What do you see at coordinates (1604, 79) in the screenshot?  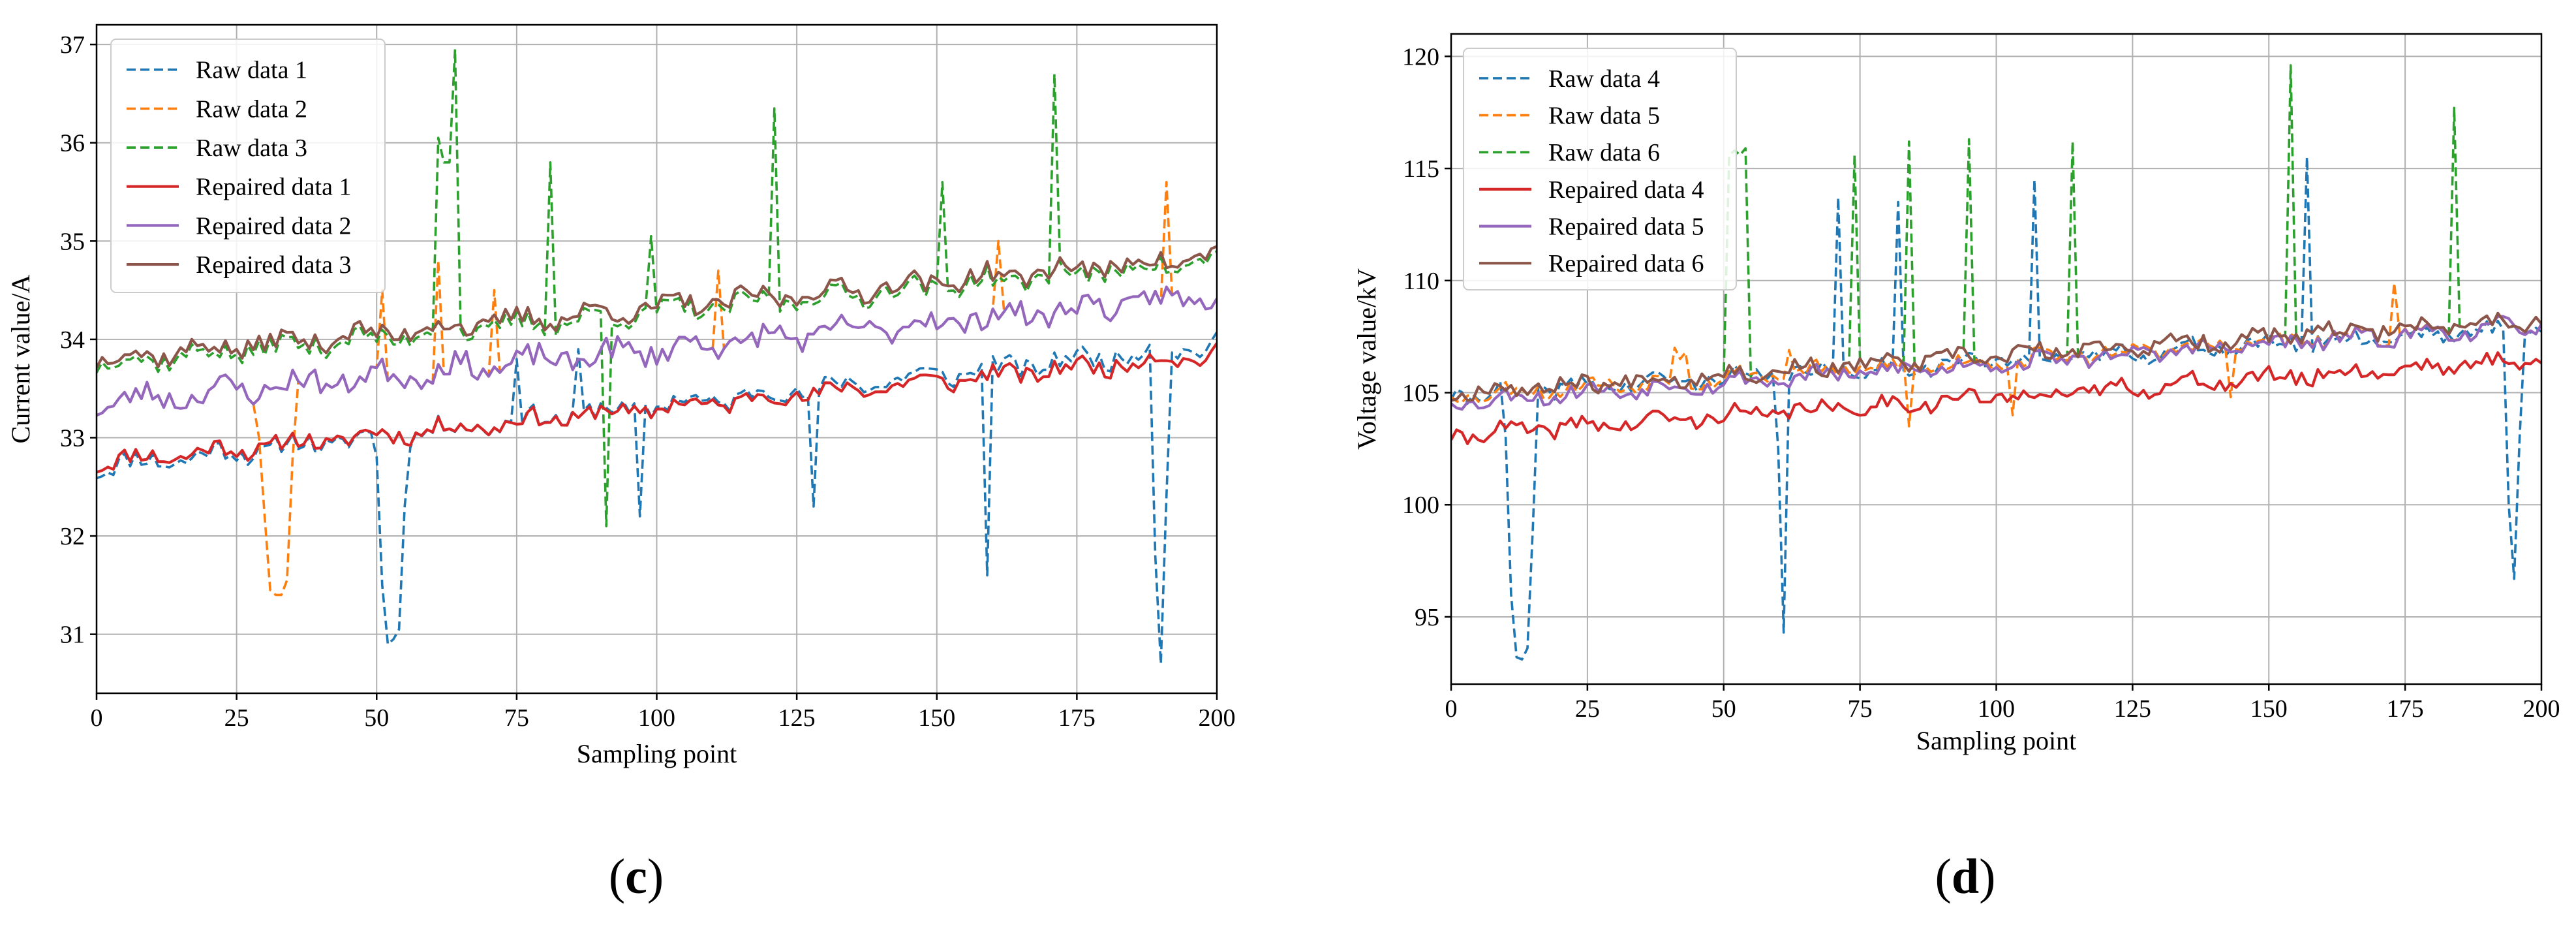 I see `legend-label: Raw data 4` at bounding box center [1604, 79].